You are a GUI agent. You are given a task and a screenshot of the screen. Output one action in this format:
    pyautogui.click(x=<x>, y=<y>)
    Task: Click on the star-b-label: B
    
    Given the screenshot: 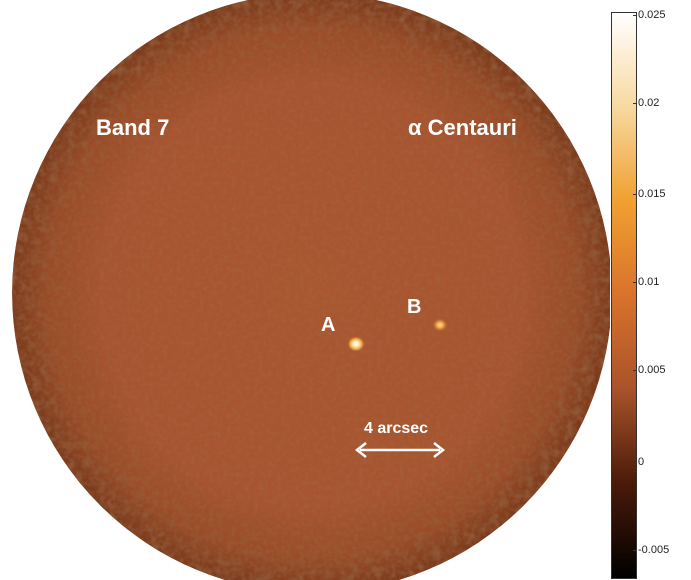 What is the action you would take?
    pyautogui.click(x=414, y=307)
    